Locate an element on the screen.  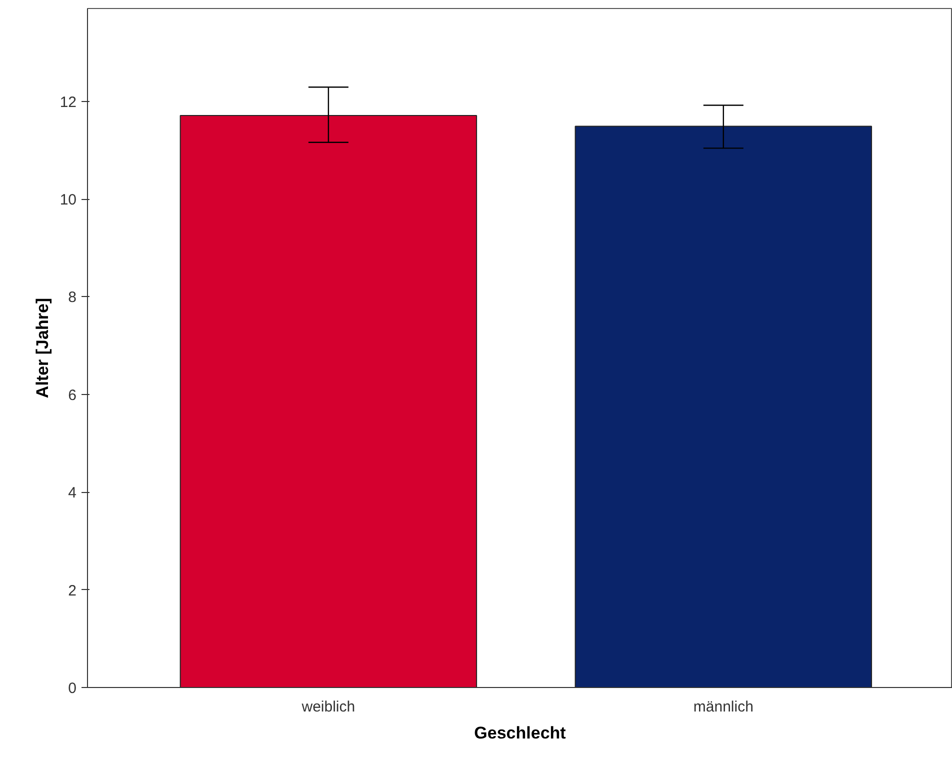
y-axis-title: Alter [Jahre] is located at coordinates (42, 348).